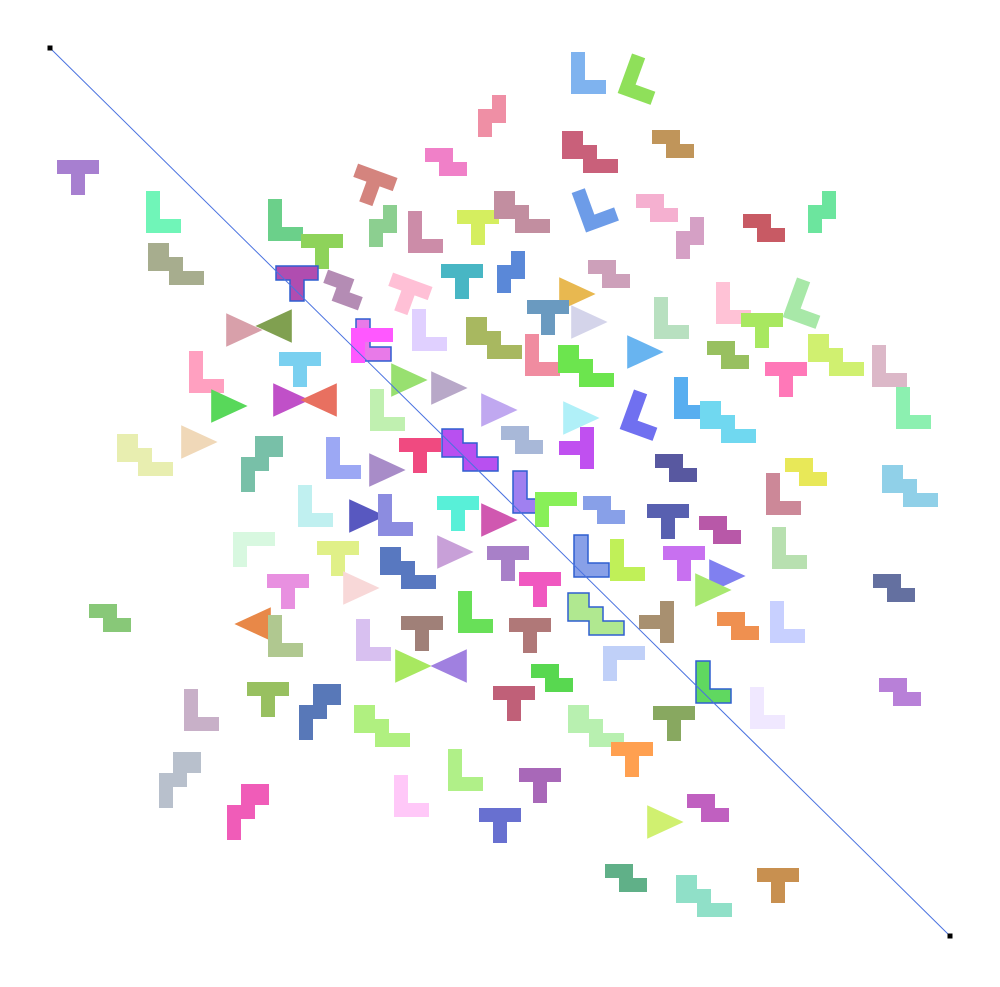 Image resolution: width=1000 pixels, height=987 pixels. I want to click on cut-line-end-handle, so click(950, 936).